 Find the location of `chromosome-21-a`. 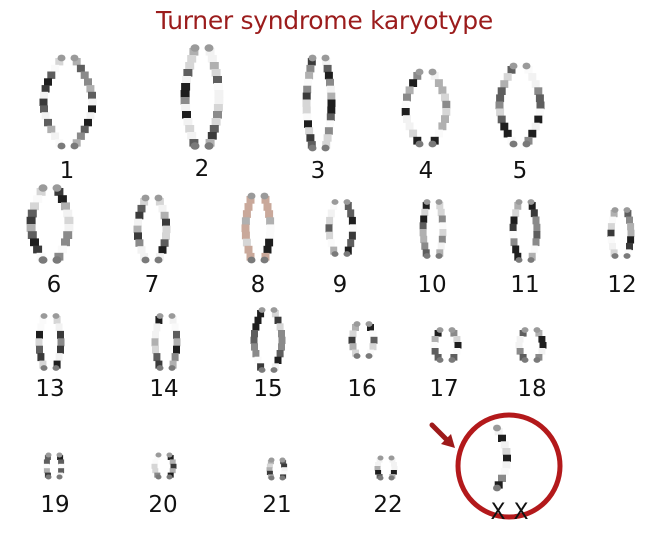

chromosome-21-a is located at coordinates (270, 469).